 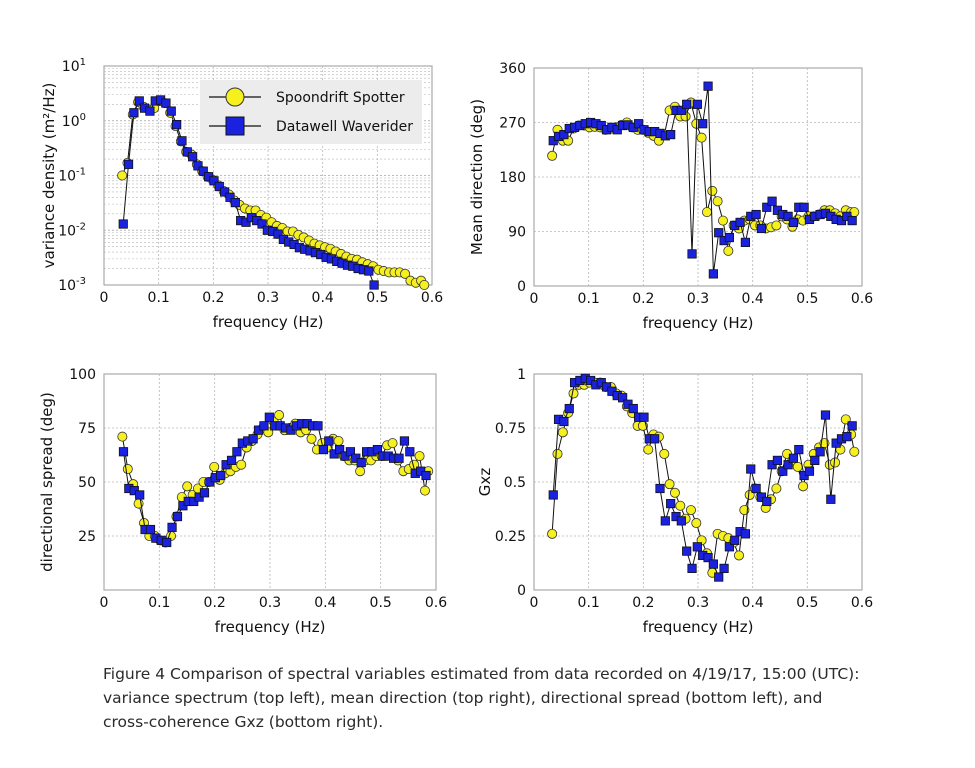 I want to click on legend: Spoondrift Spotter Datawell Waverider, so click(x=311, y=112).